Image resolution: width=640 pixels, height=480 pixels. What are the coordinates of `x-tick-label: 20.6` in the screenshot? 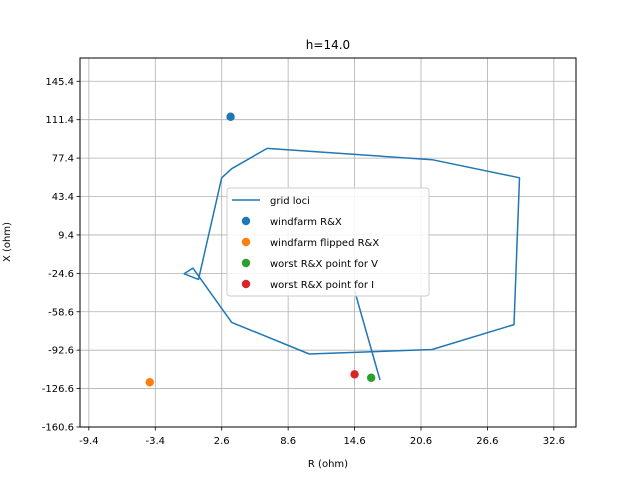 It's located at (421, 441).